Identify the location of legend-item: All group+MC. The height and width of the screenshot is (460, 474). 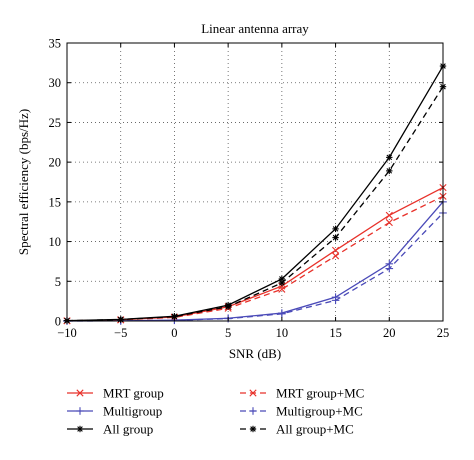
(297, 429).